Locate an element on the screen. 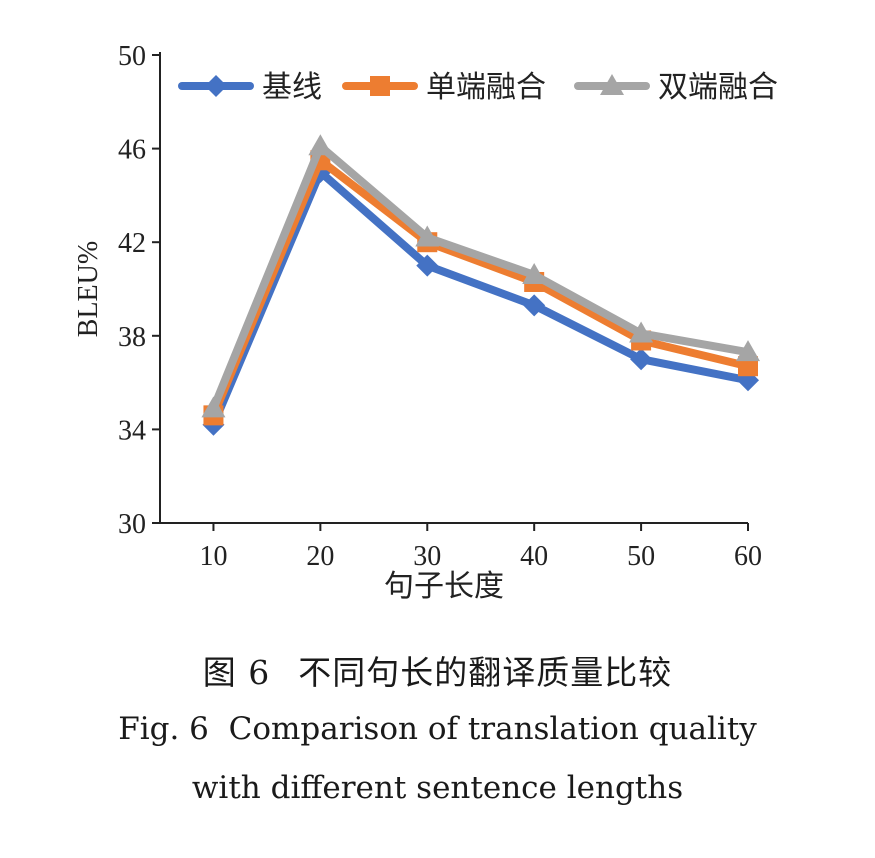  x-tick-label: 60 is located at coordinates (748, 556).